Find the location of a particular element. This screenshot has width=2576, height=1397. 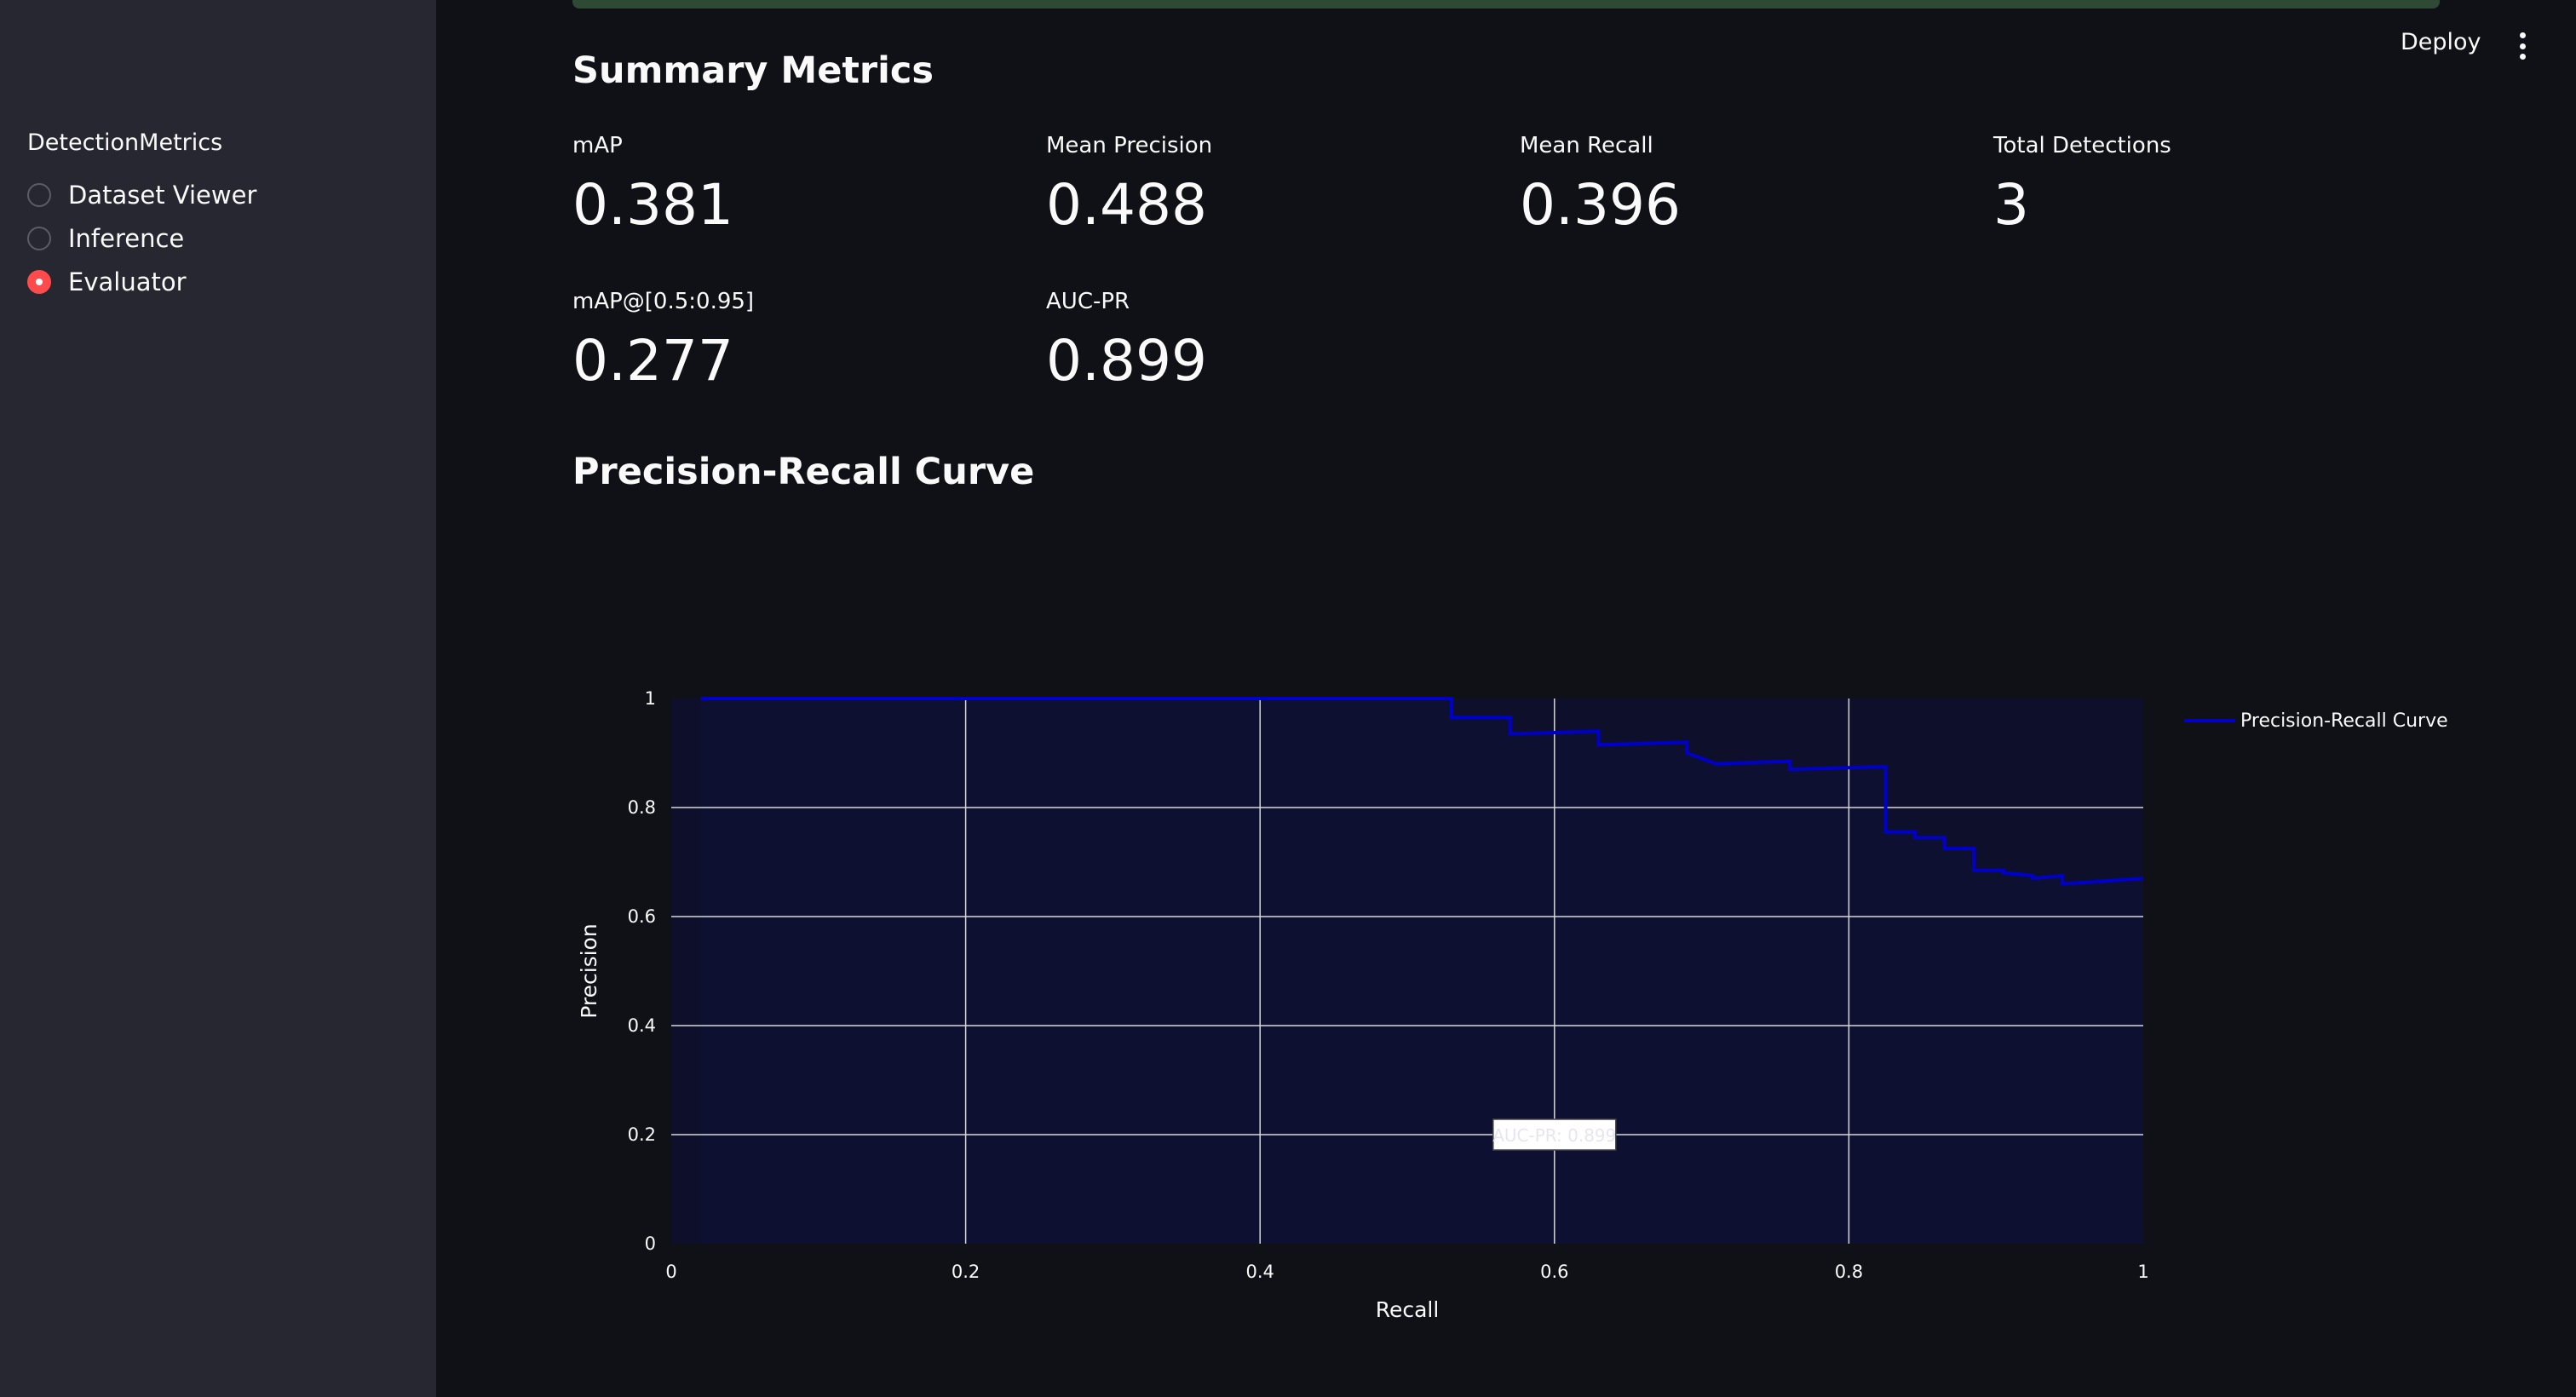

metric-value: 0.277 is located at coordinates (652, 361).